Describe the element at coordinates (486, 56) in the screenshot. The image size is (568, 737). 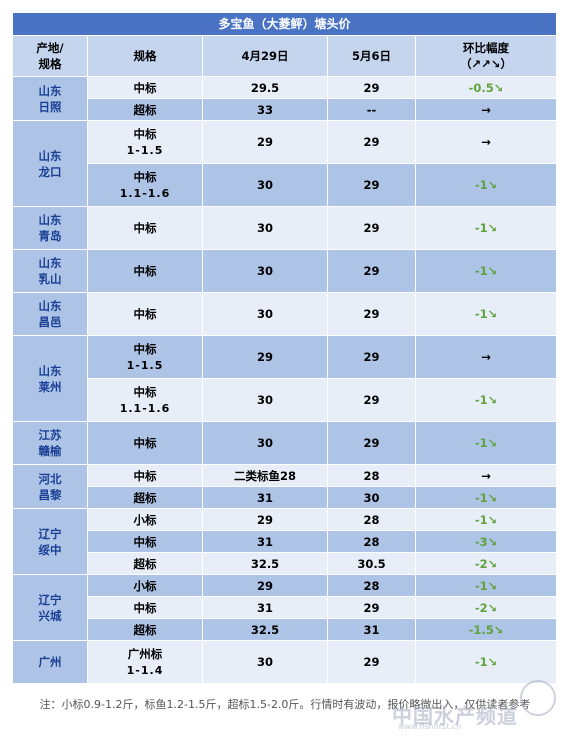
I see `header-change: 环比幅度 （↗↗↘）` at that location.